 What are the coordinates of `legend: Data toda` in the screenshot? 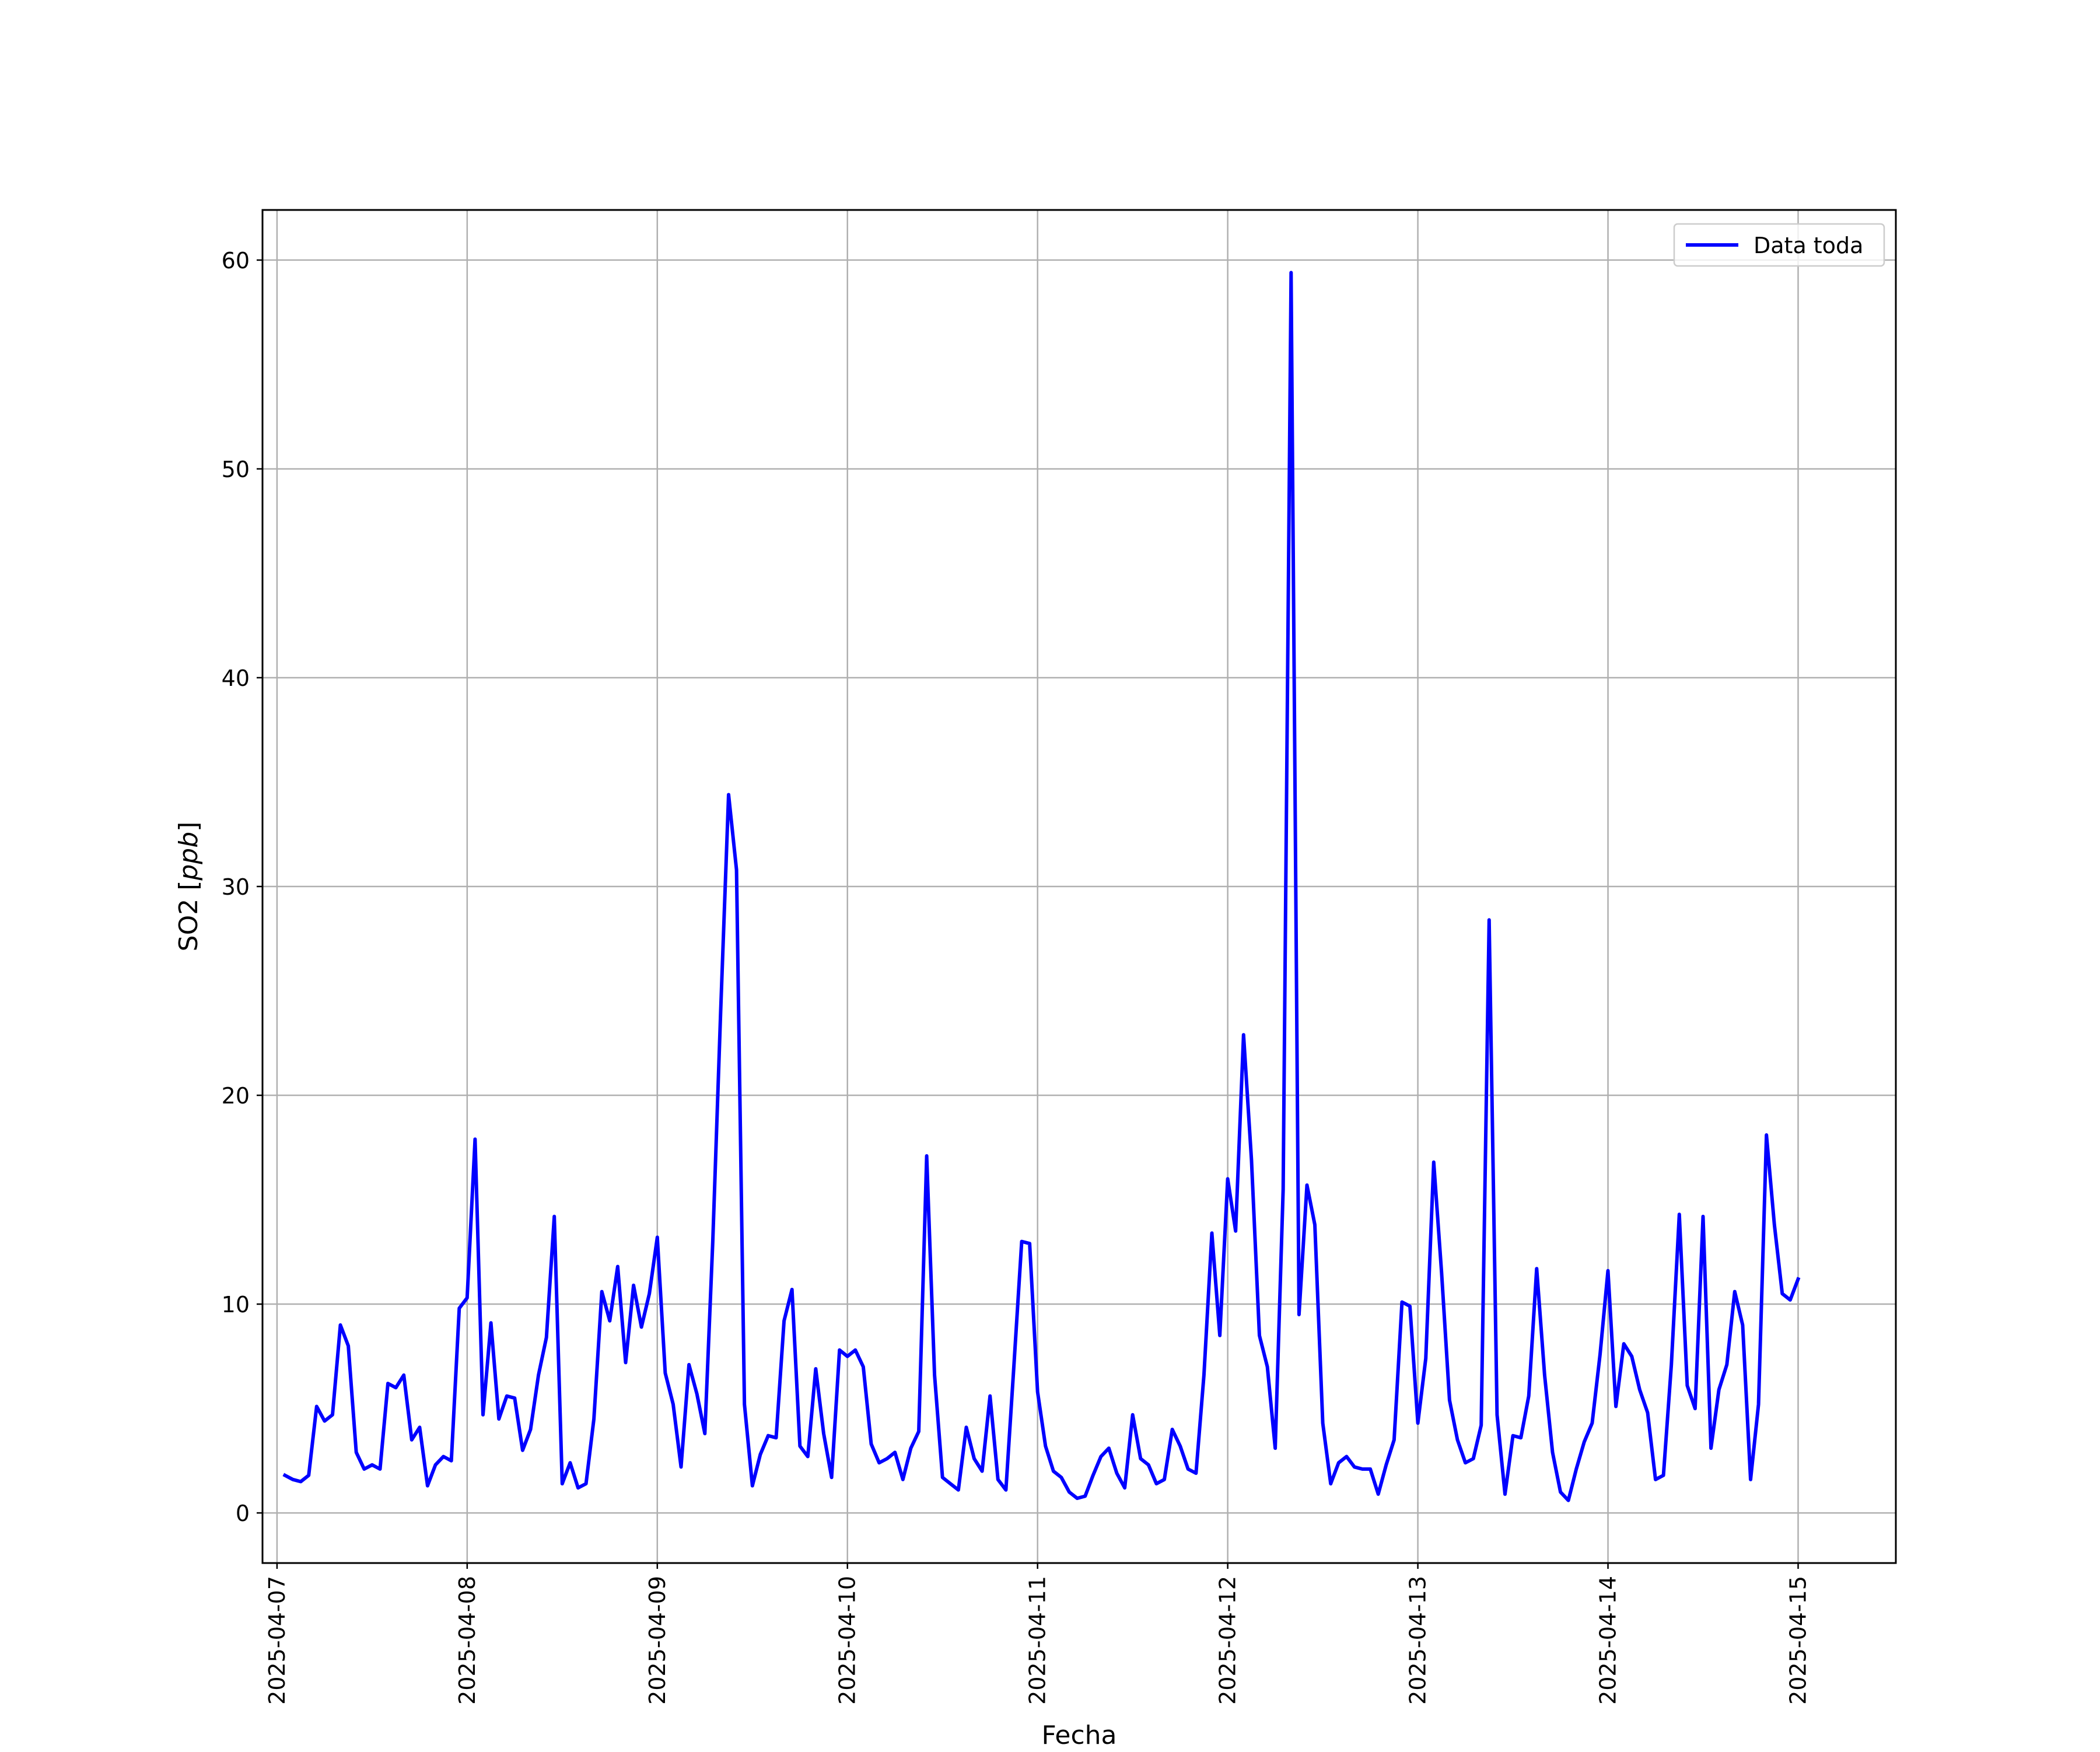 It's located at (1779, 245).